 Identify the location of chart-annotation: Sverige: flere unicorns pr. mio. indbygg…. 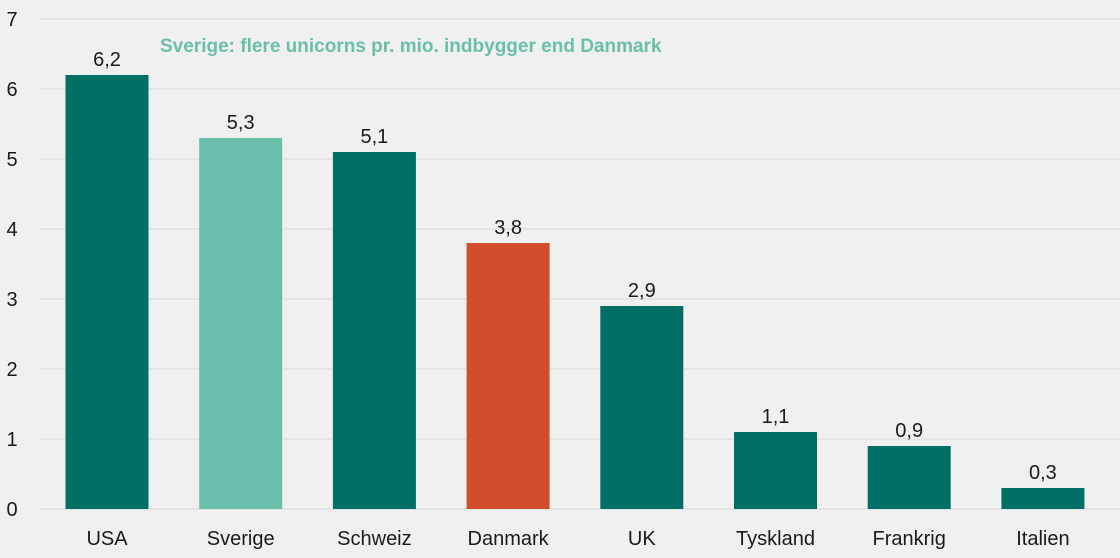
(411, 46).